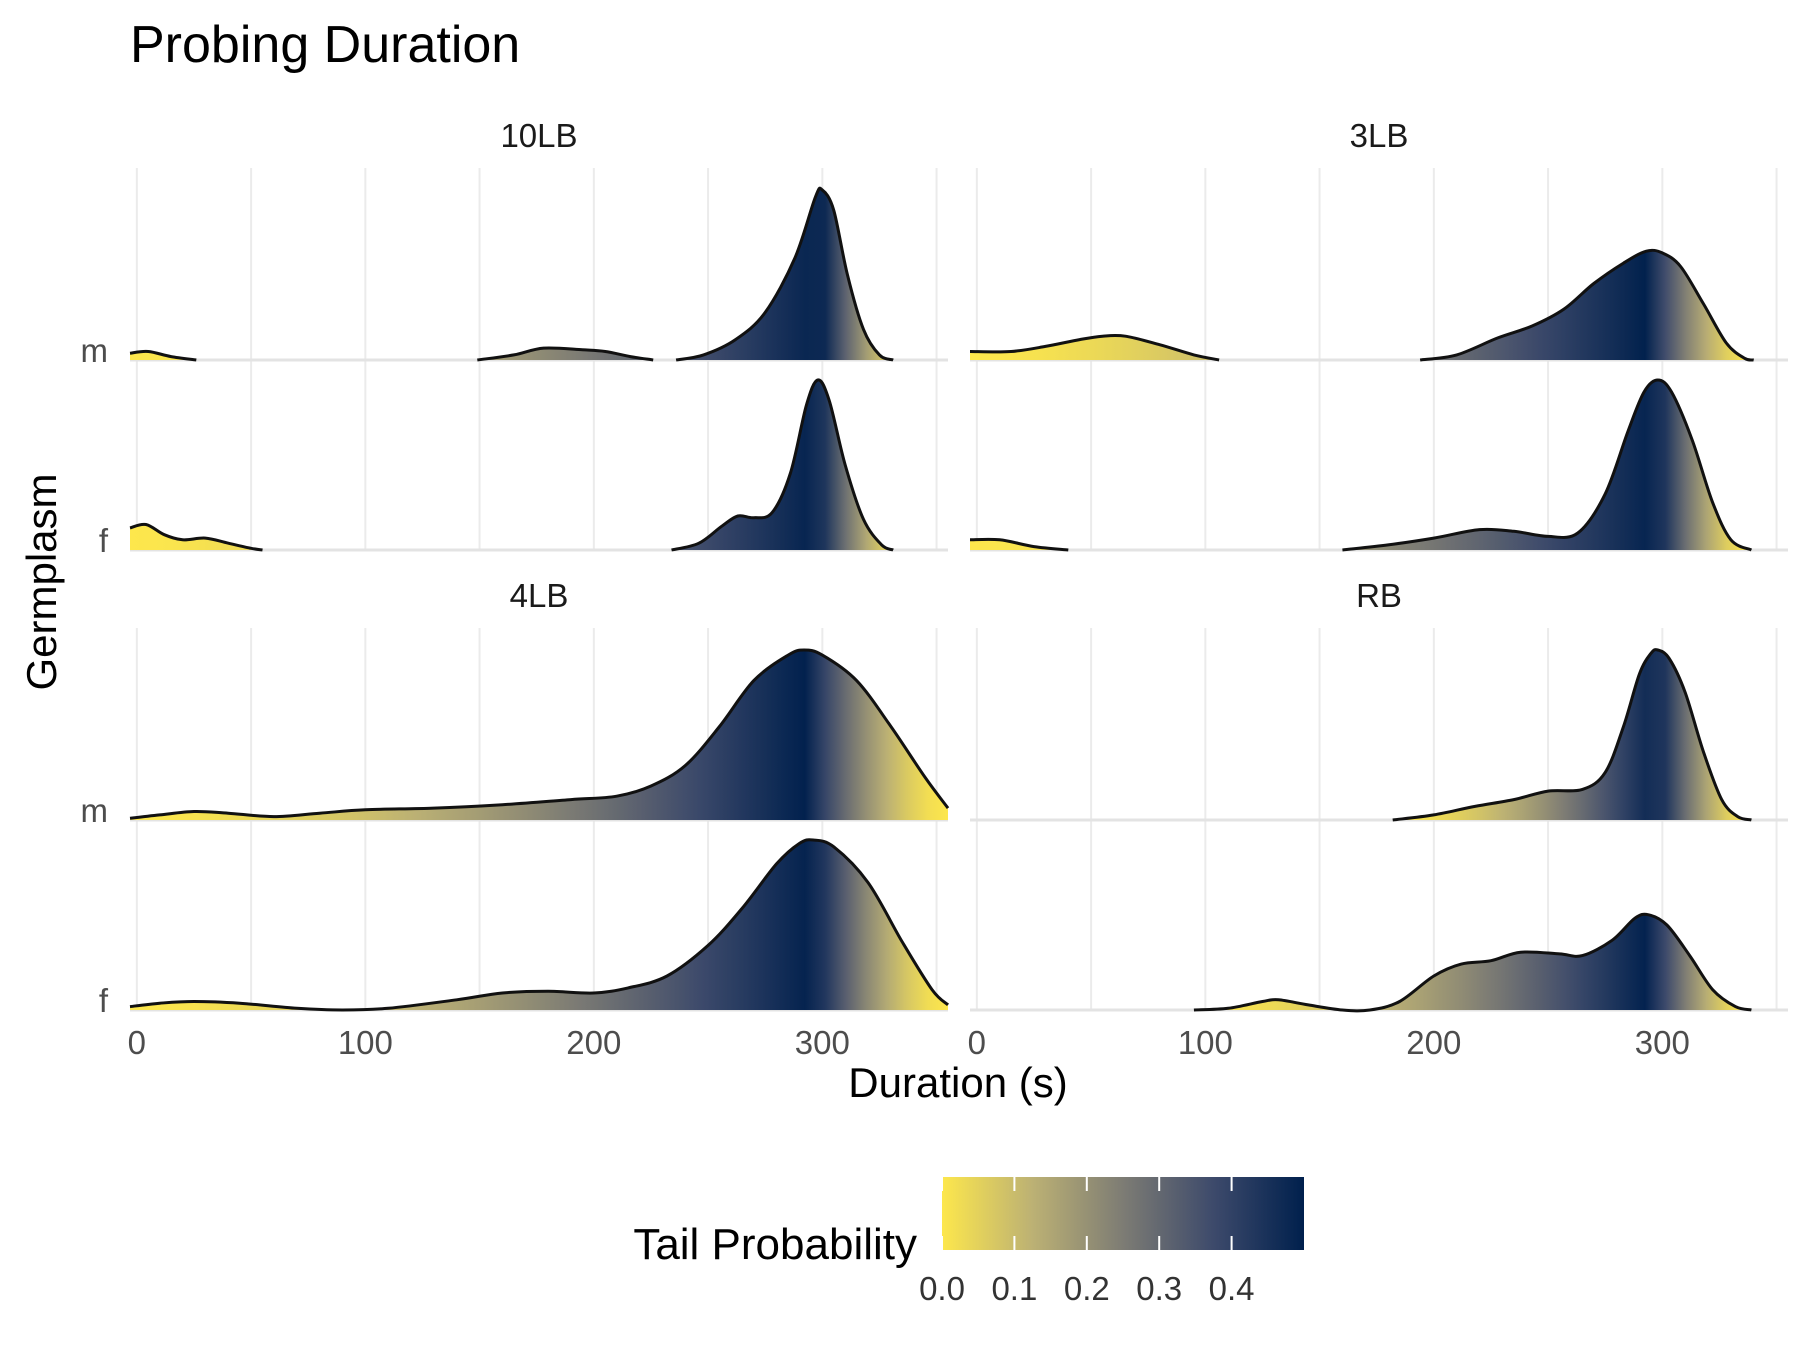  I want to click on legend-tick-label: 0.1, so click(1014, 1288).